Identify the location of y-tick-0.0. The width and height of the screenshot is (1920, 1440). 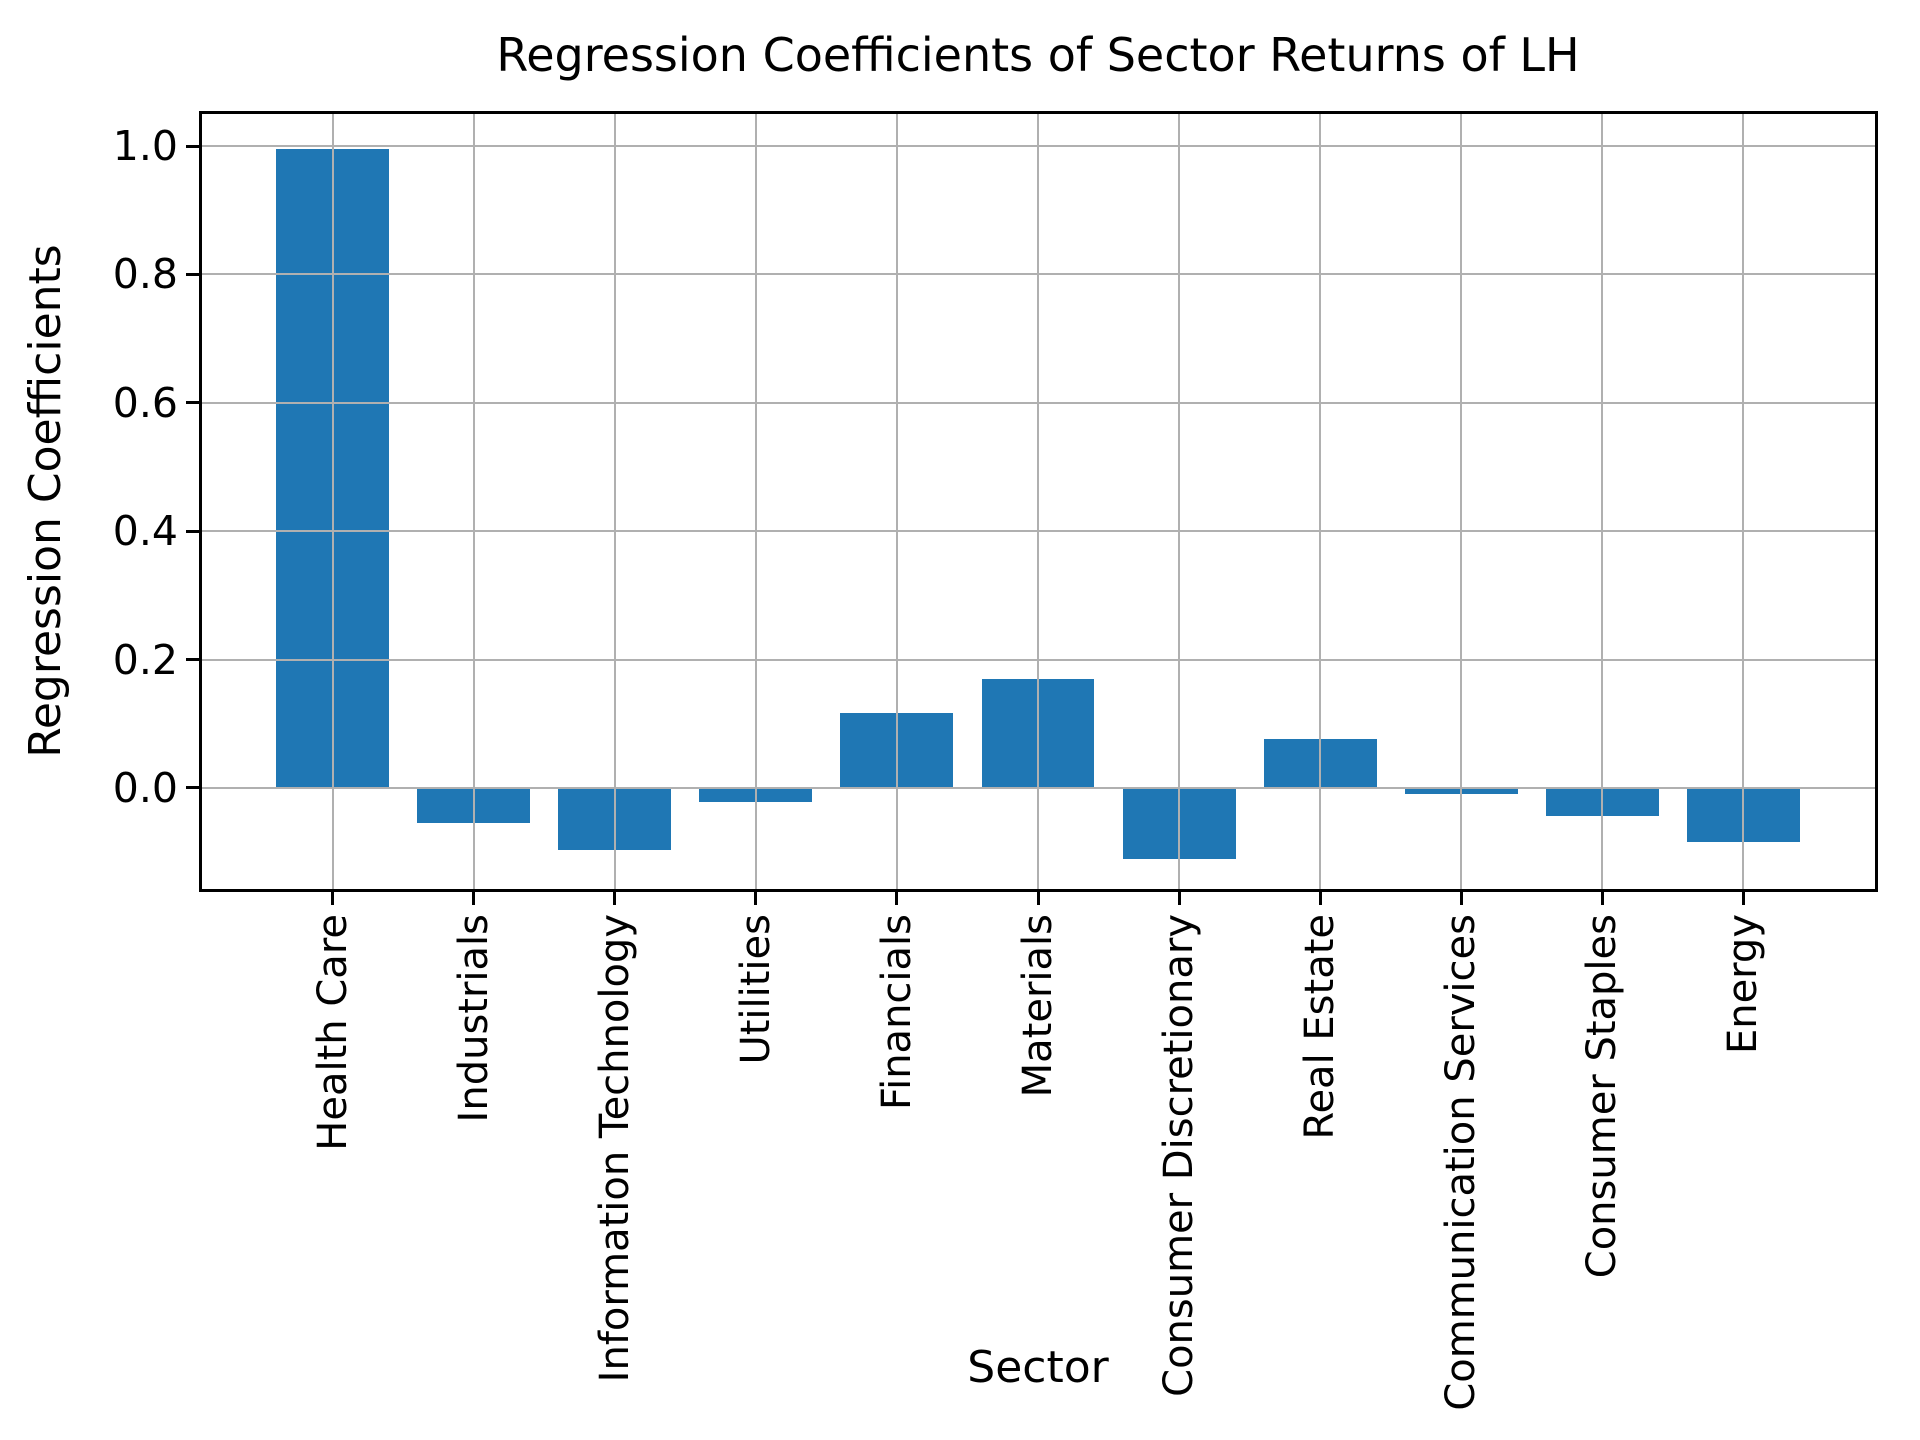
(192, 788).